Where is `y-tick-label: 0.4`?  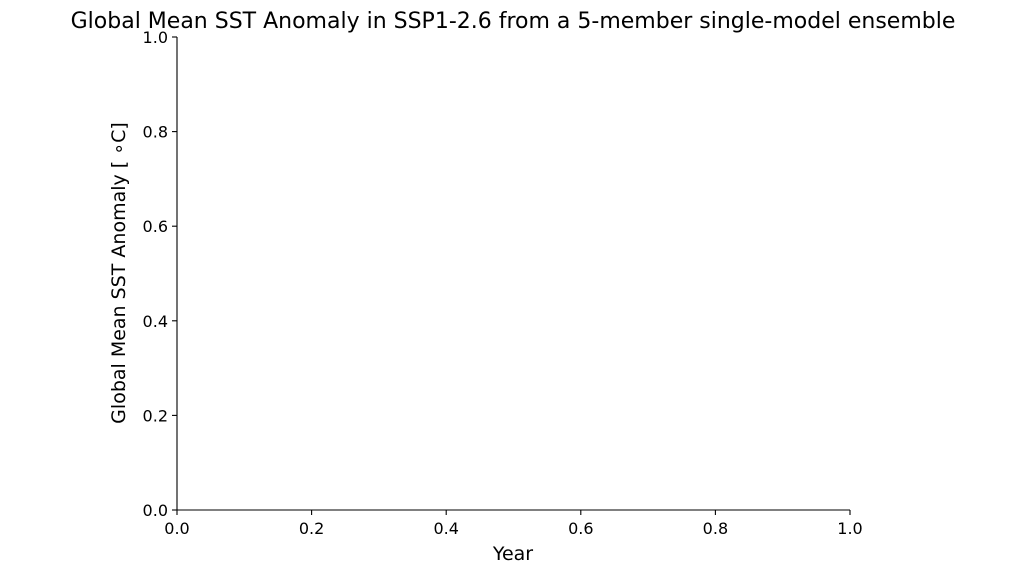 y-tick-label: 0.4 is located at coordinates (155, 321).